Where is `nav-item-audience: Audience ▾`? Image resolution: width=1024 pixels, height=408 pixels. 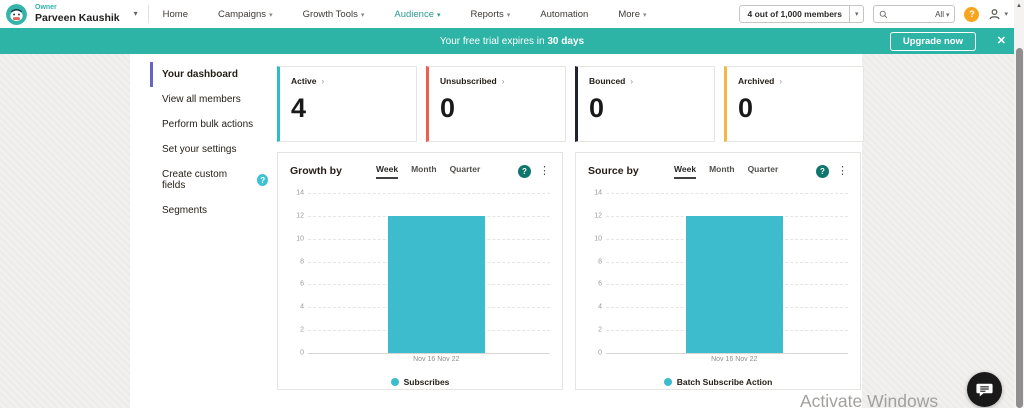 nav-item-audience: Audience ▾ is located at coordinates (417, 14).